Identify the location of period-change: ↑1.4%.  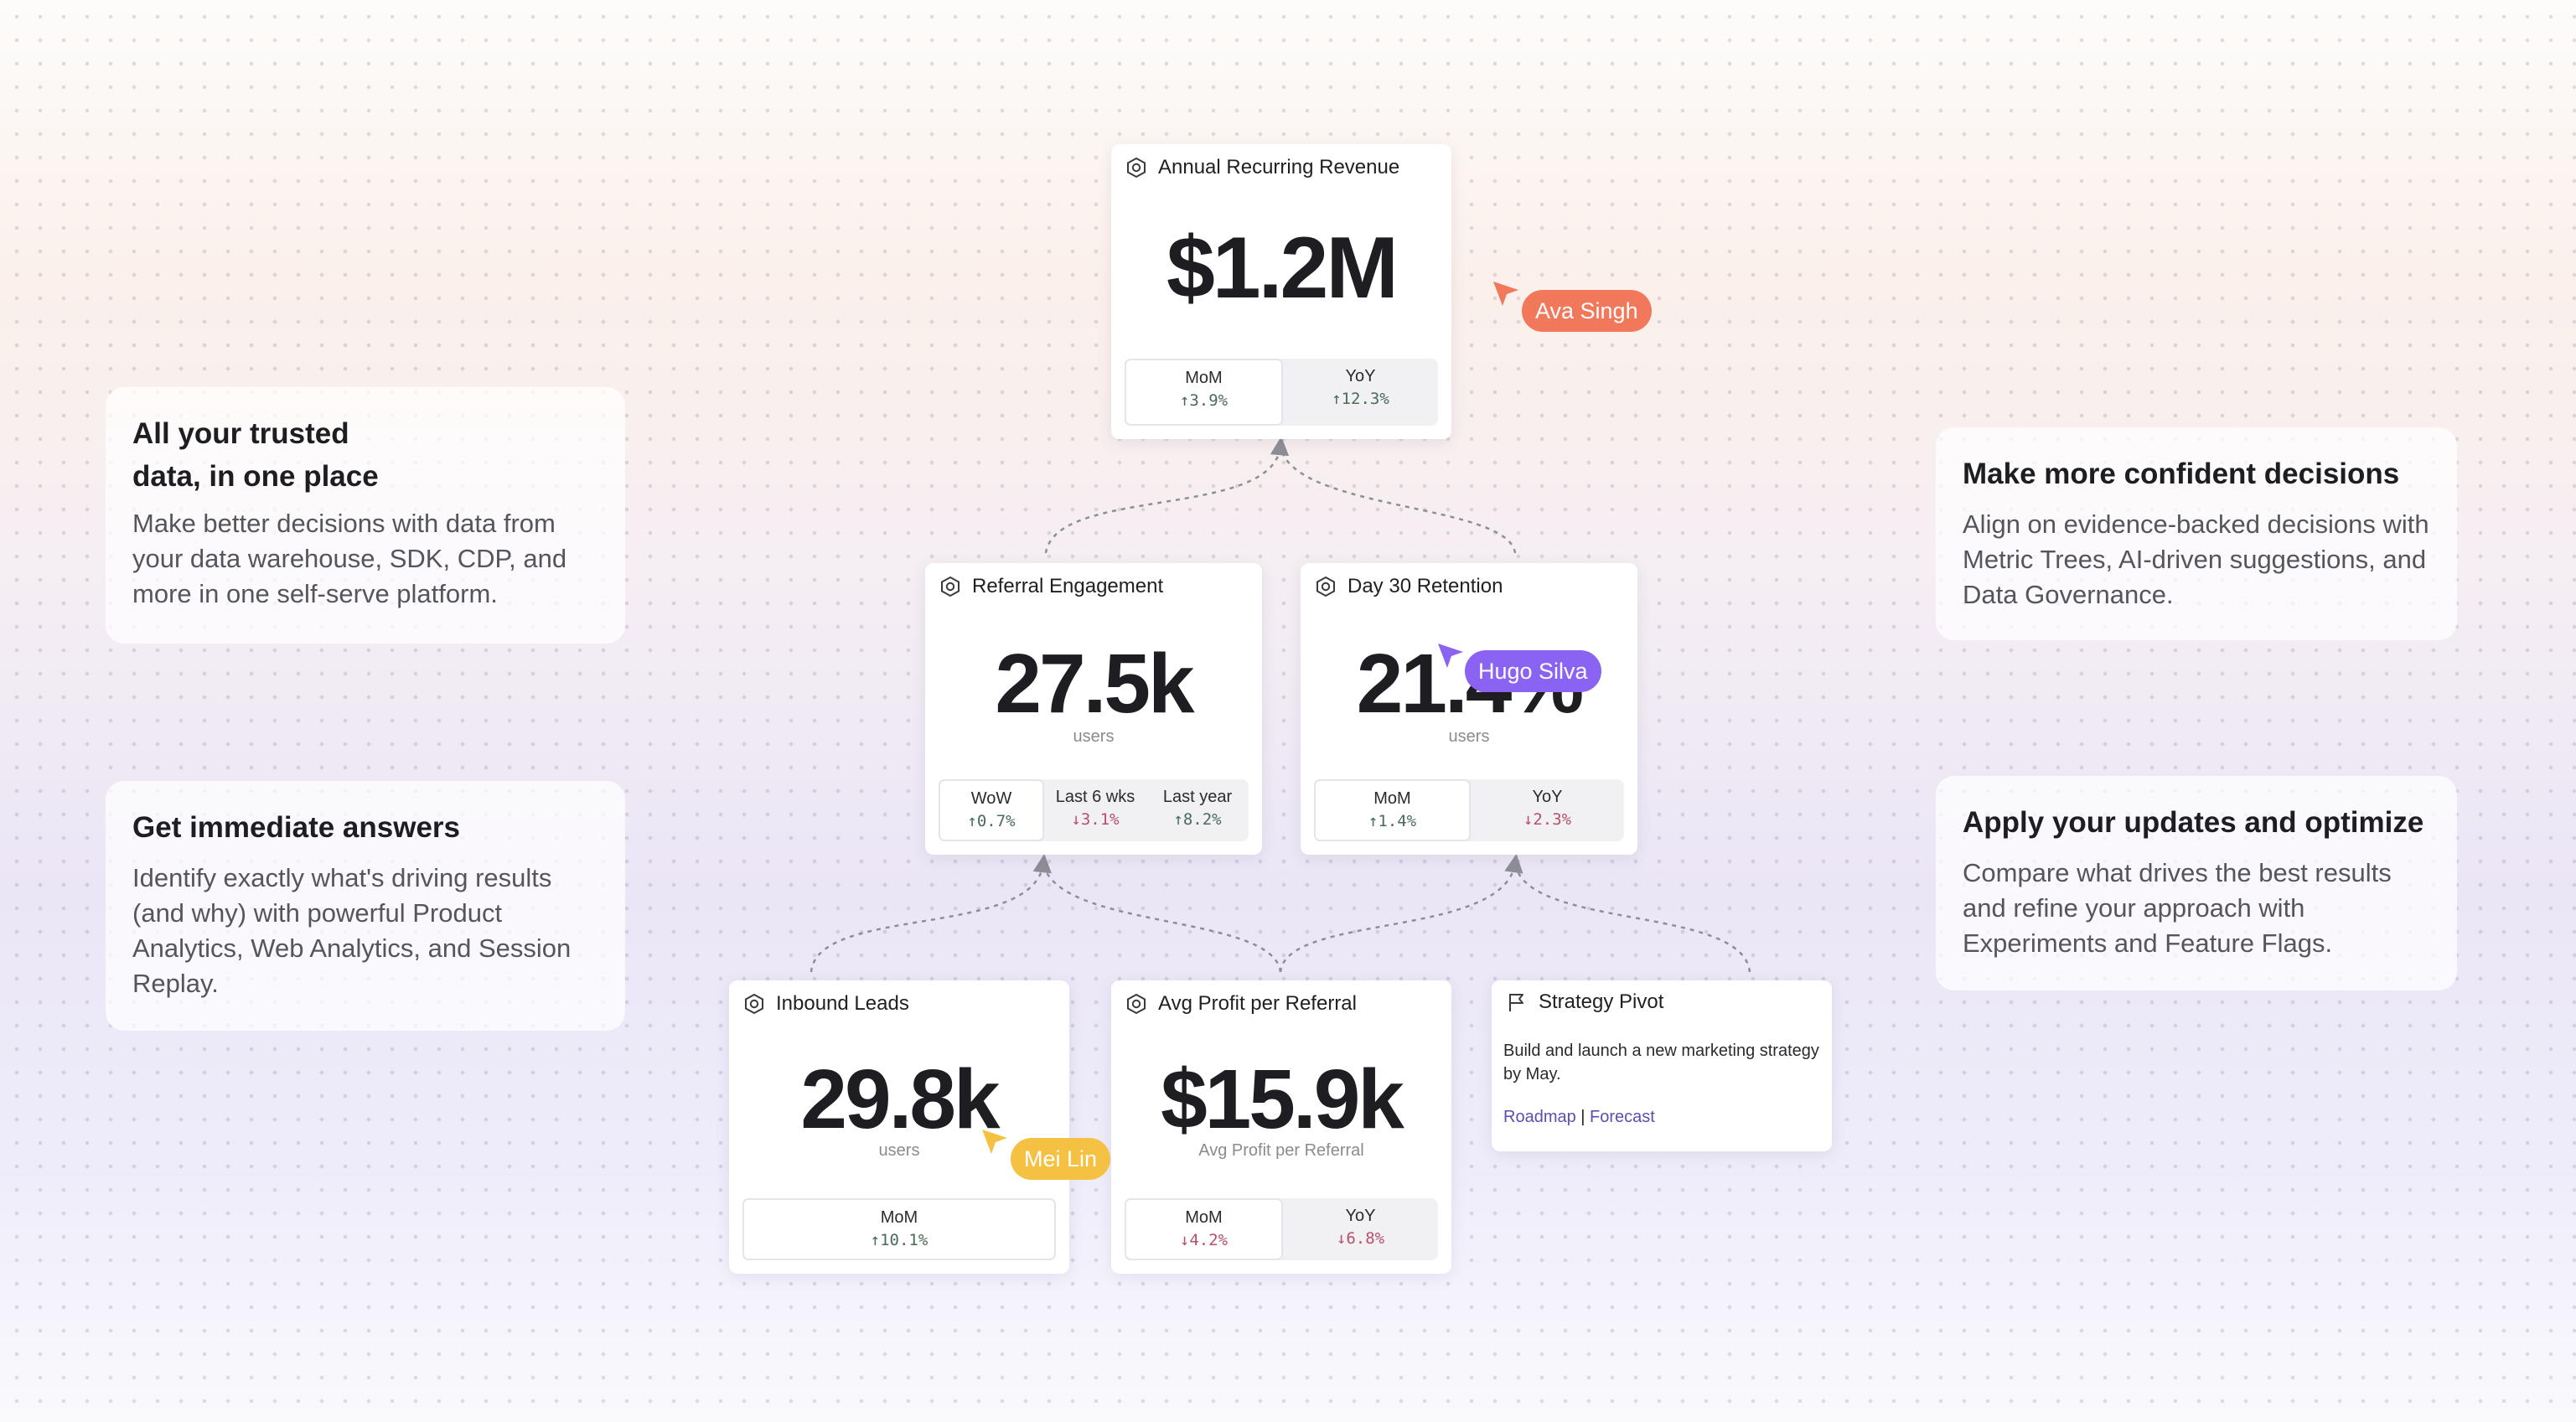
(1392, 821).